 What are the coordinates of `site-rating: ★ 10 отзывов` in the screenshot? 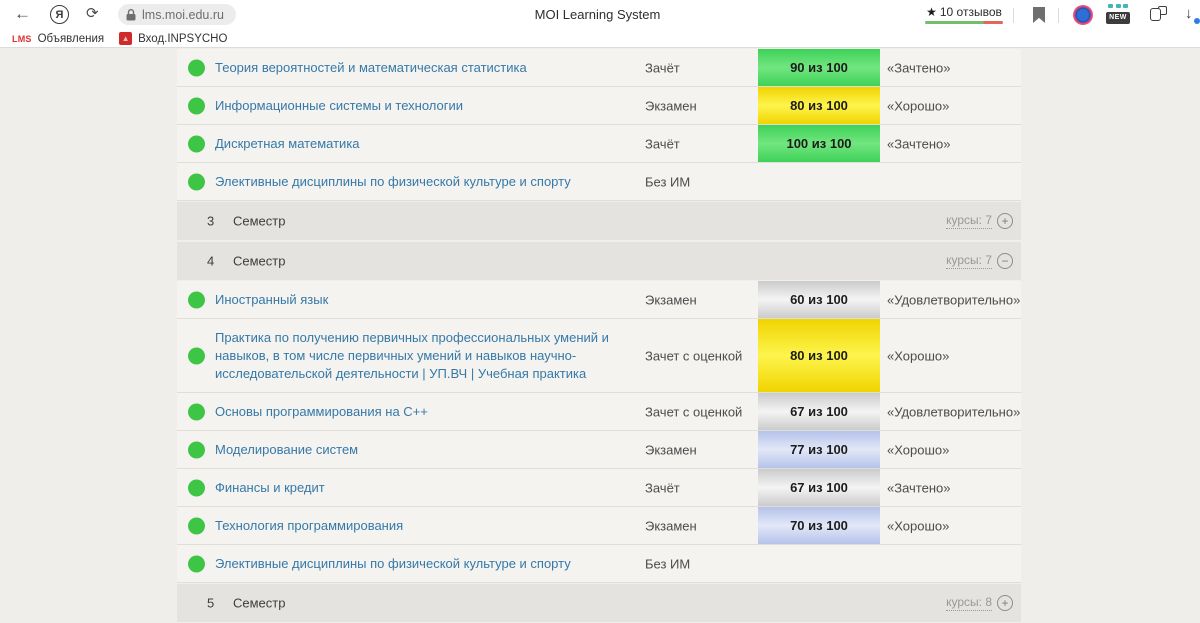 It's located at (964, 14).